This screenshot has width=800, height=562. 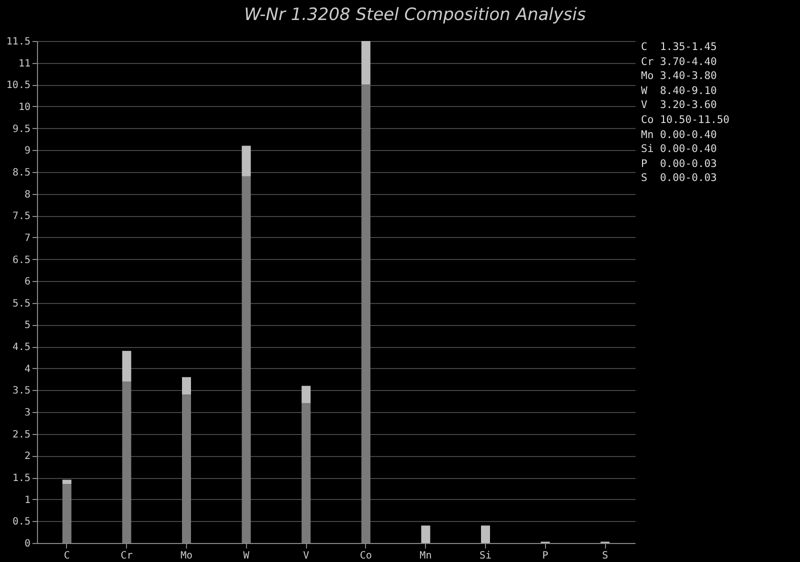 What do you see at coordinates (27, 282) in the screenshot?
I see `y-tick-label: 6` at bounding box center [27, 282].